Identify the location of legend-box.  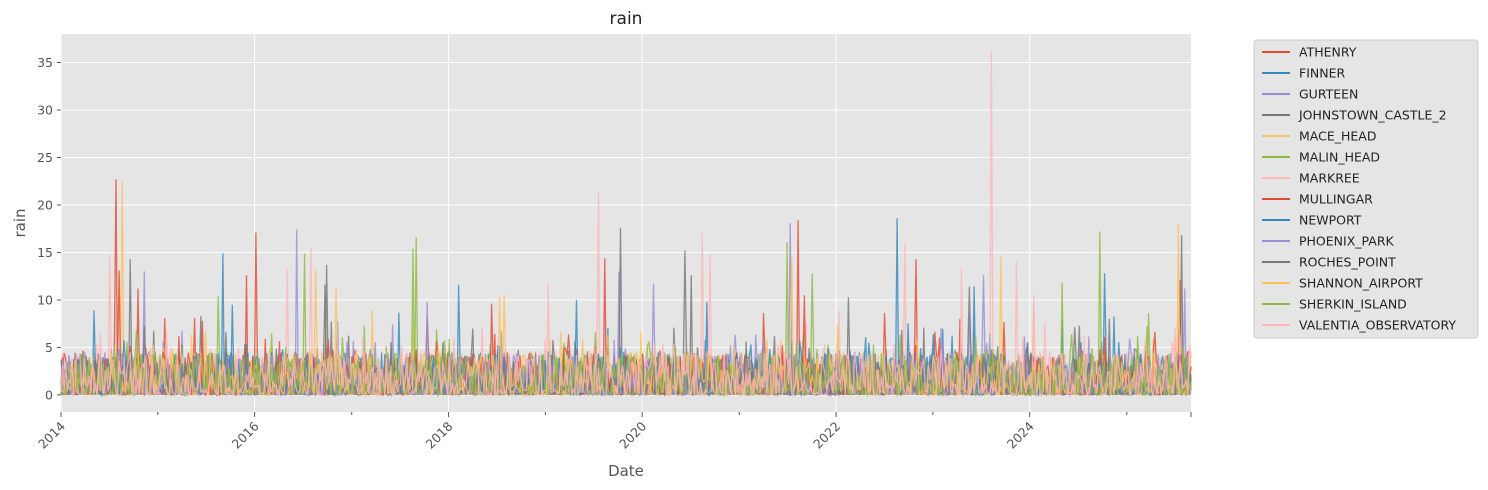
(1366, 189).